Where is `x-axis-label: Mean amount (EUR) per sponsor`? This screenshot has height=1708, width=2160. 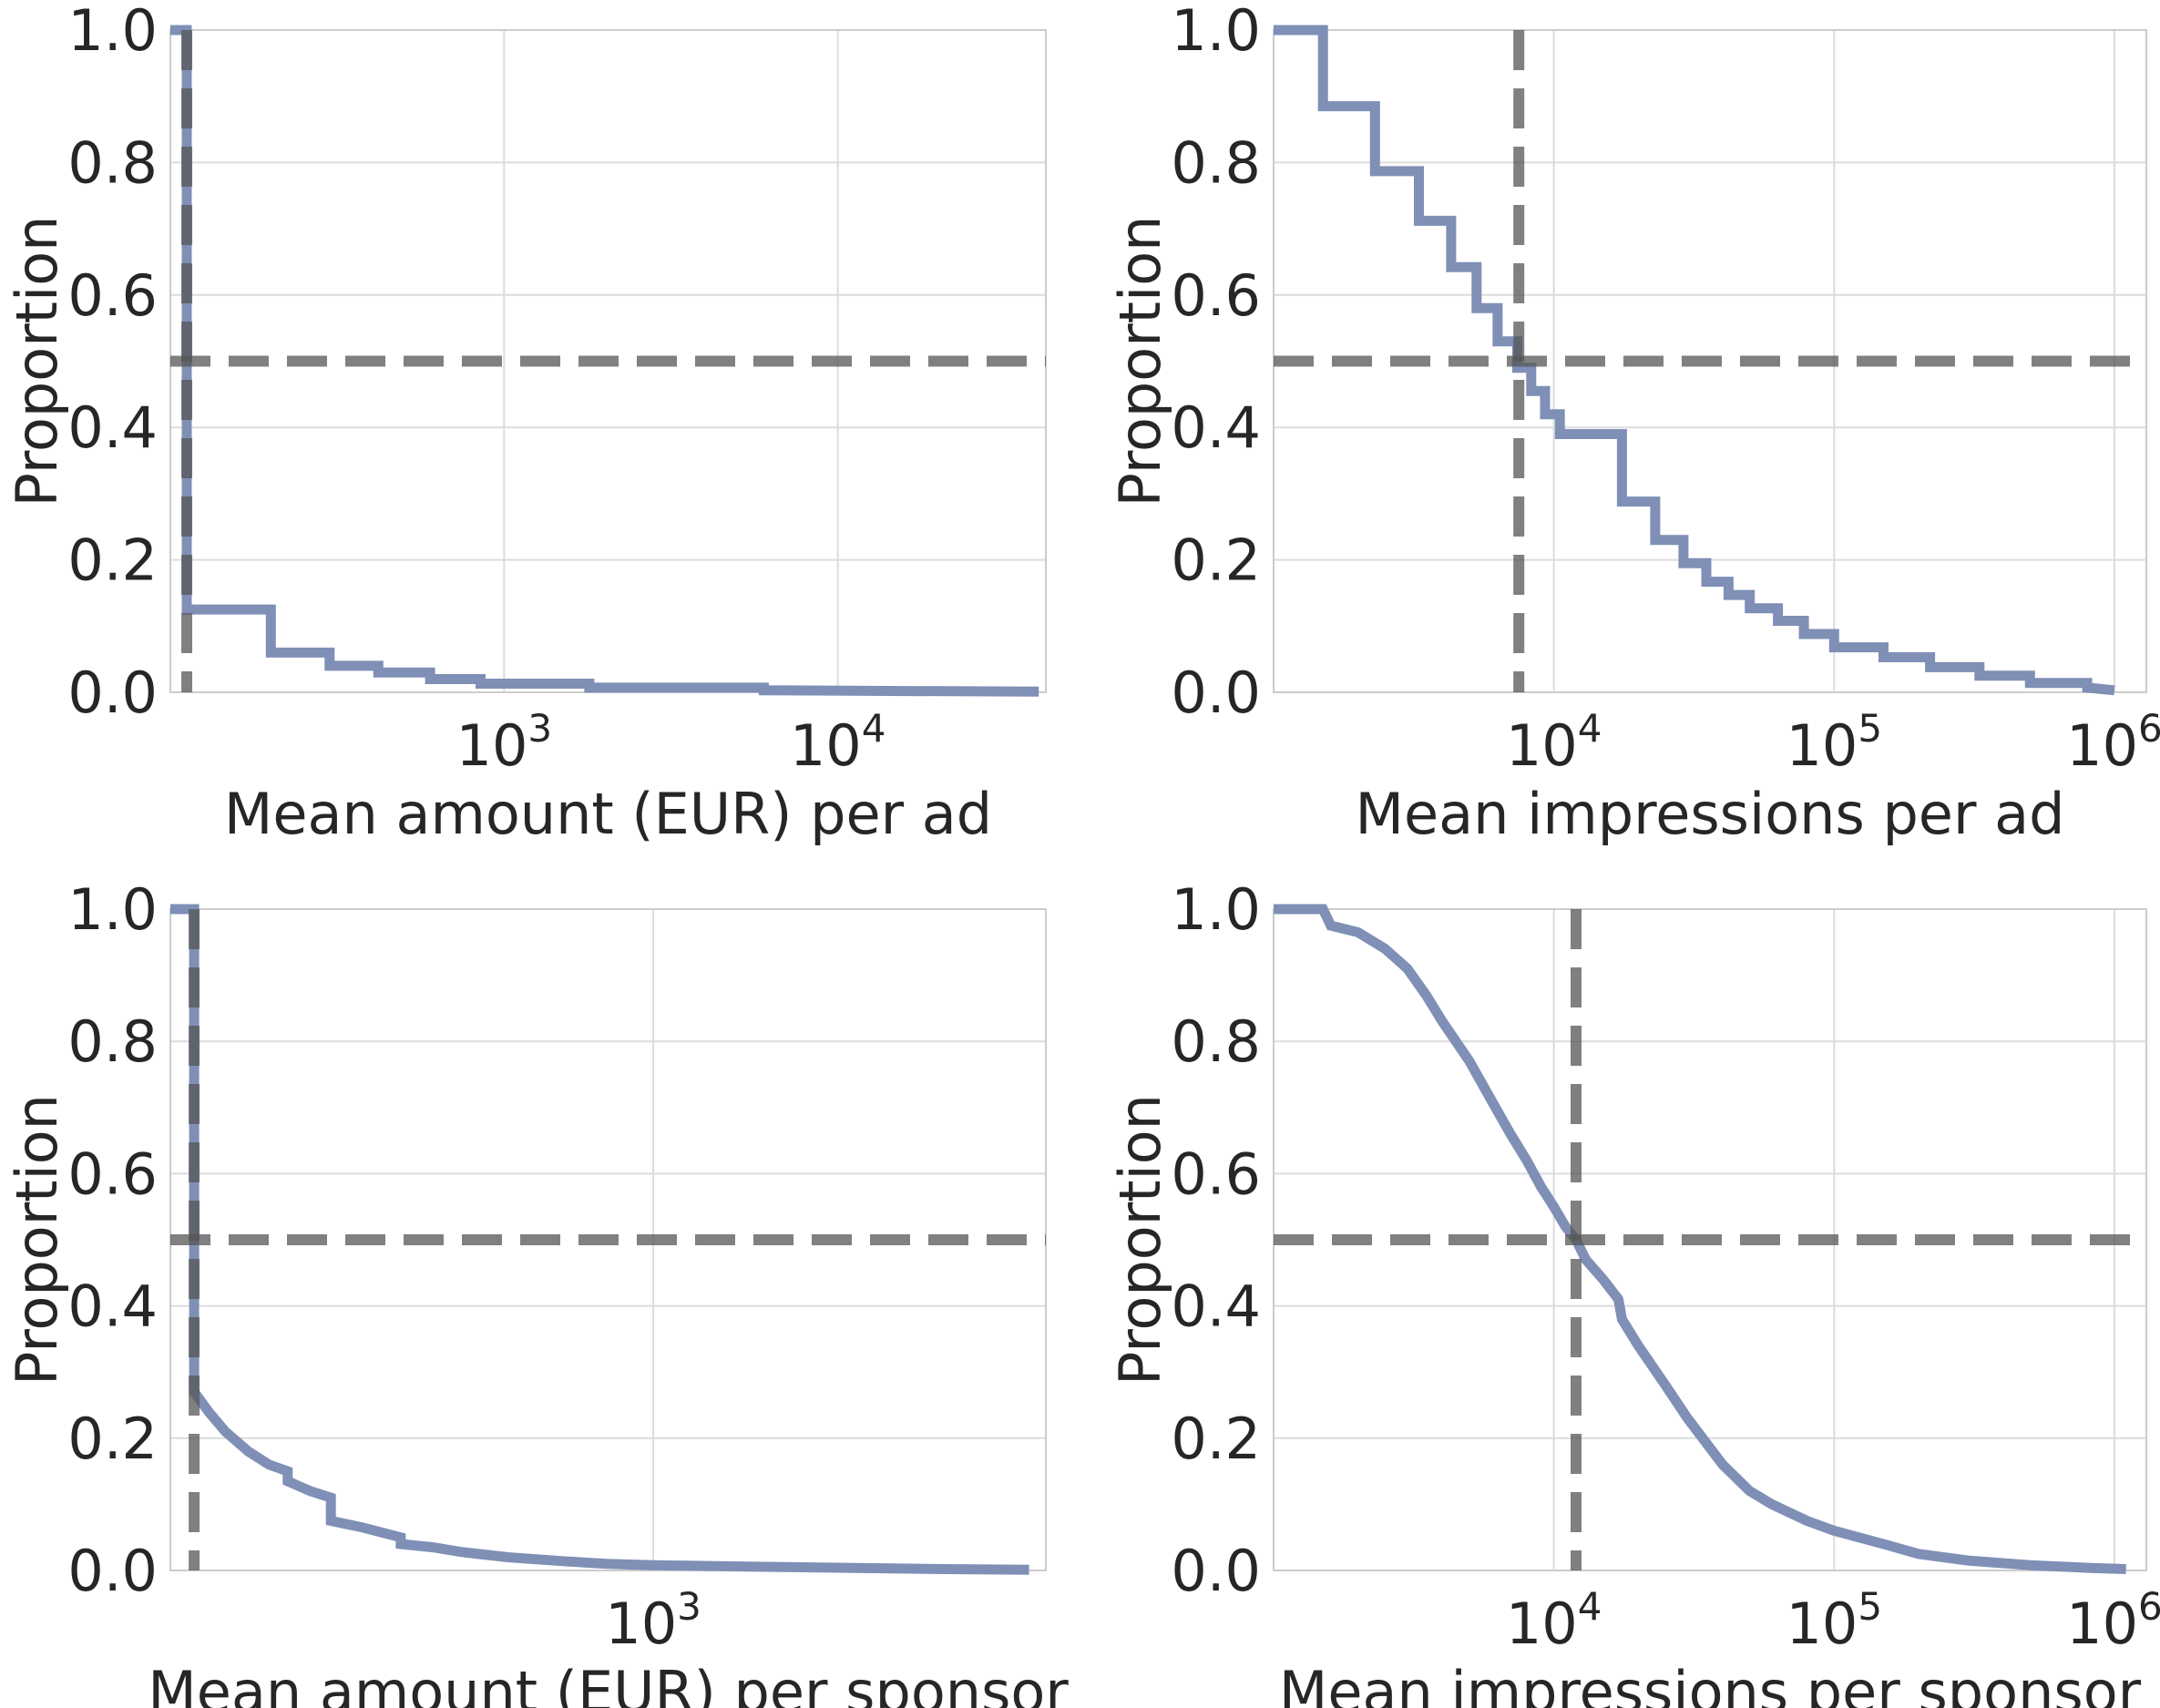
x-axis-label: Mean amount (EUR) per sponsor is located at coordinates (609, 1683).